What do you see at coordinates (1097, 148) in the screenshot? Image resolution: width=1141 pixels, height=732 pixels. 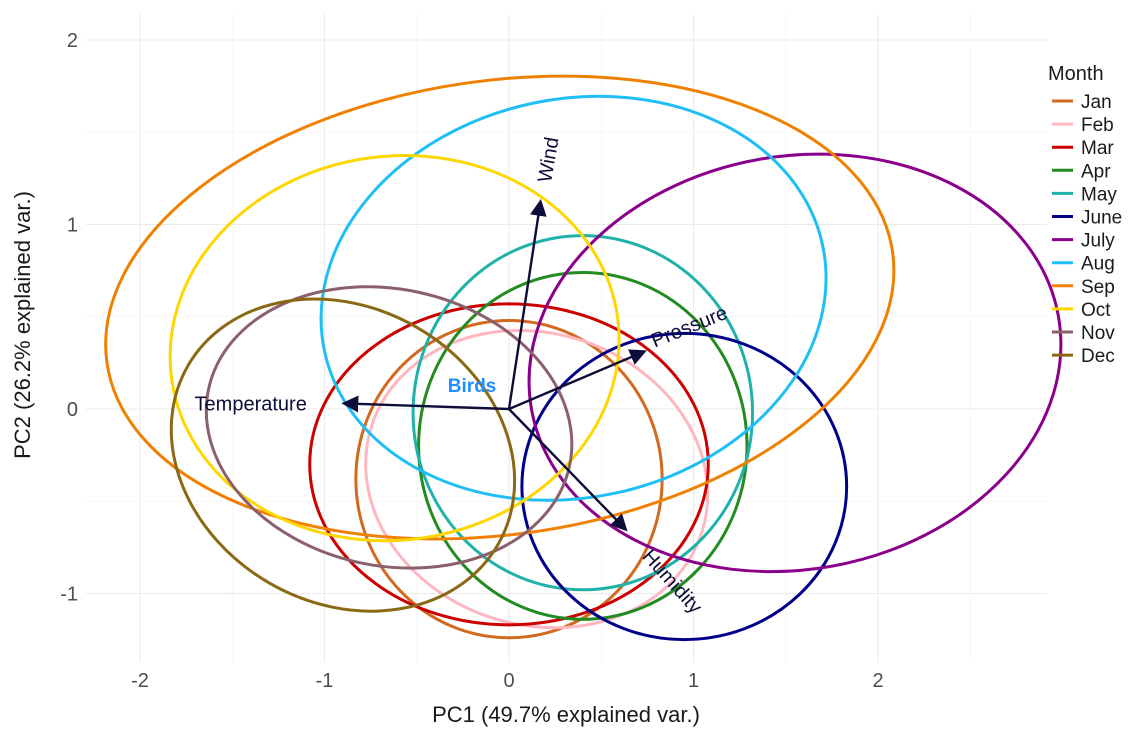 I see `legend-label-mar: Mar` at bounding box center [1097, 148].